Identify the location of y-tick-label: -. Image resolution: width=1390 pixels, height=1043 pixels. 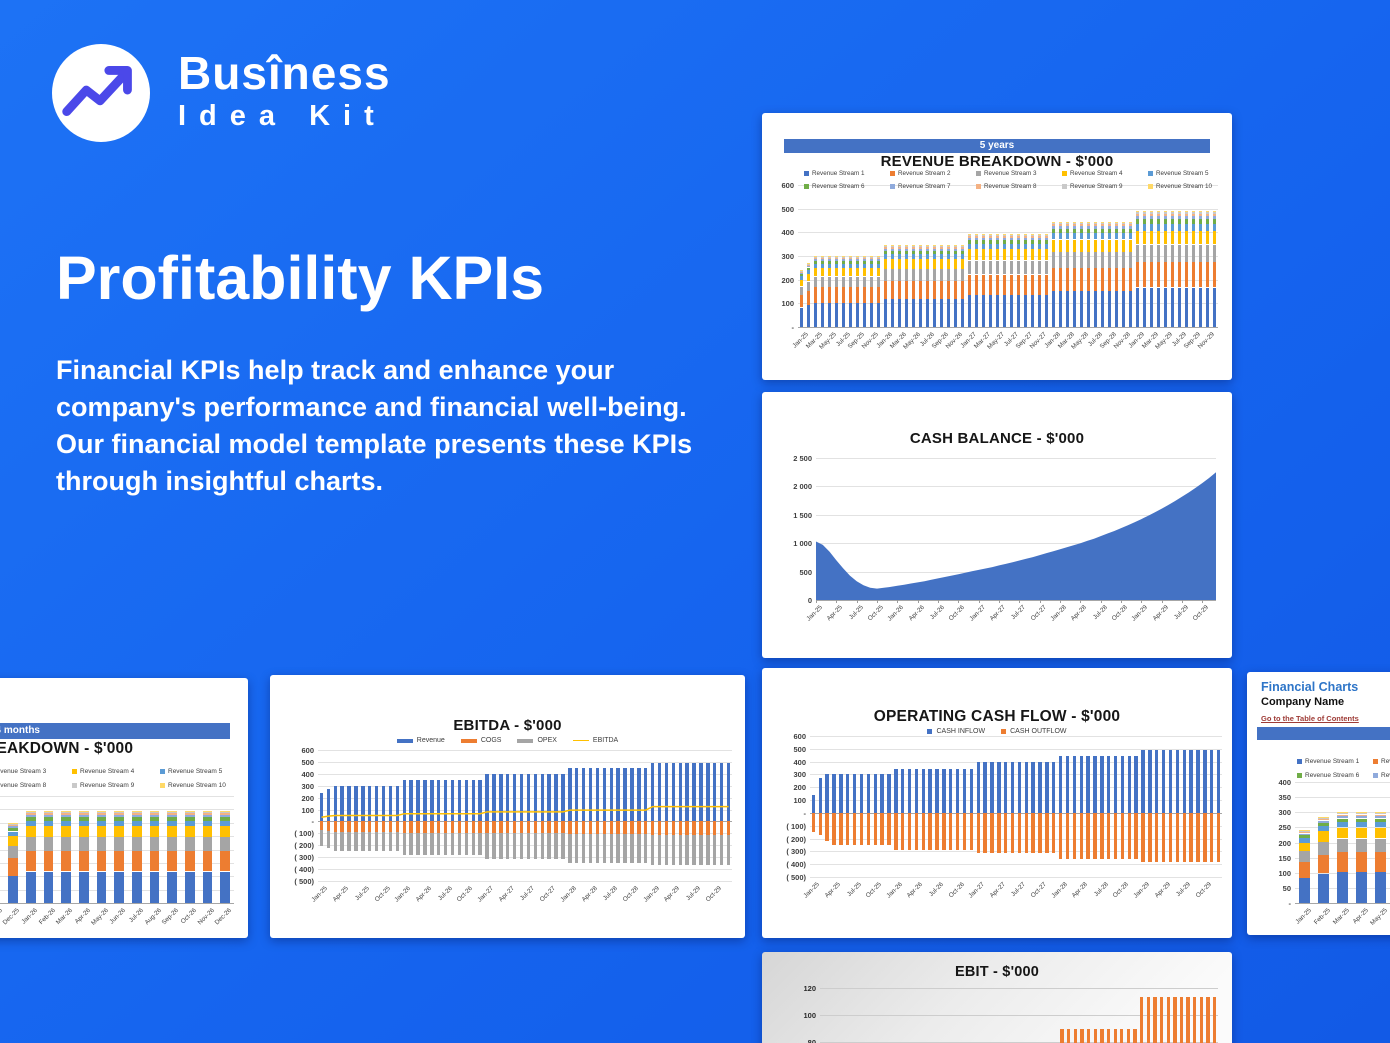
(313, 822).